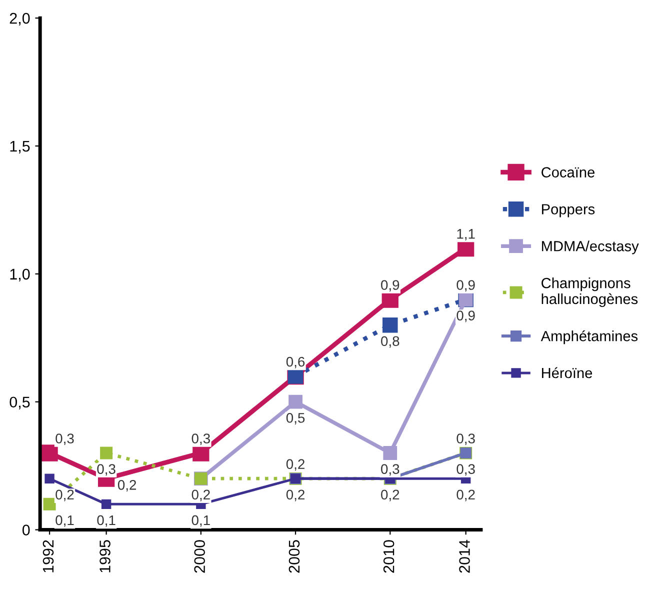 The image size is (668, 602). Describe the element at coordinates (390, 342) in the screenshot. I see `data-label: 0,8` at that location.